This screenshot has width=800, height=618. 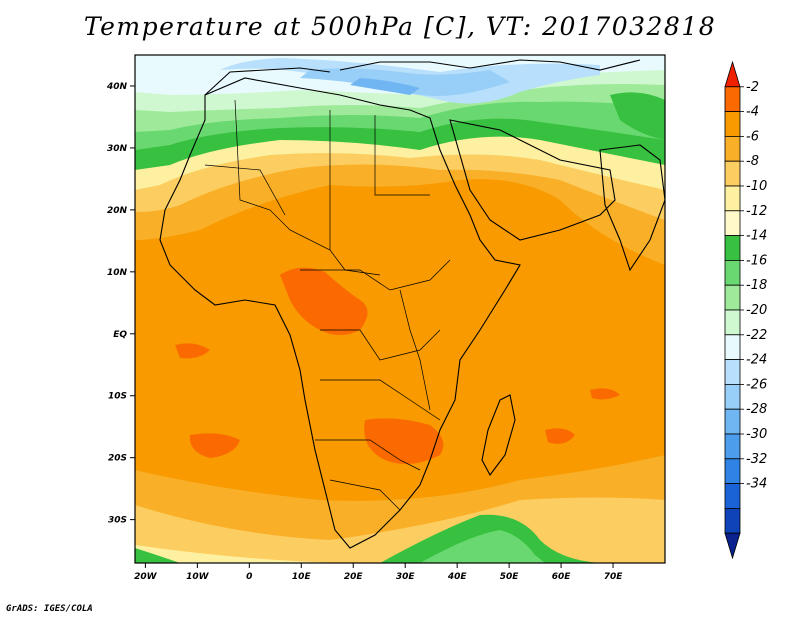 I want to click on lon-tick-label: 20W, so click(x=146, y=577).